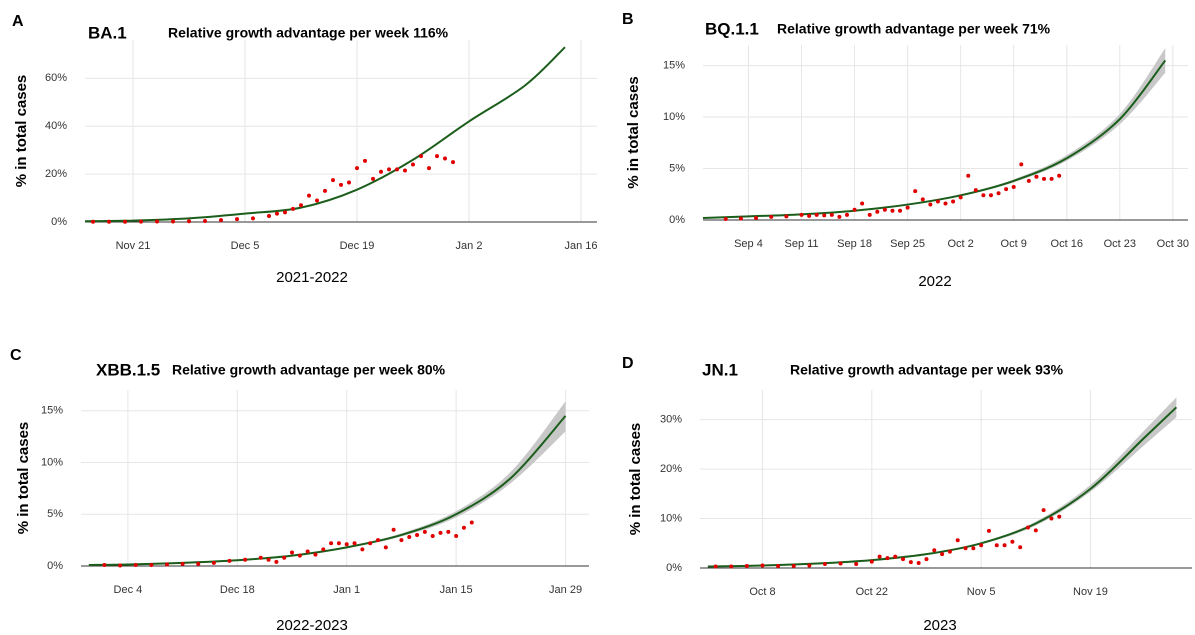 This screenshot has width=1195, height=635. I want to click on x-axis-label: 2023, so click(939, 625).